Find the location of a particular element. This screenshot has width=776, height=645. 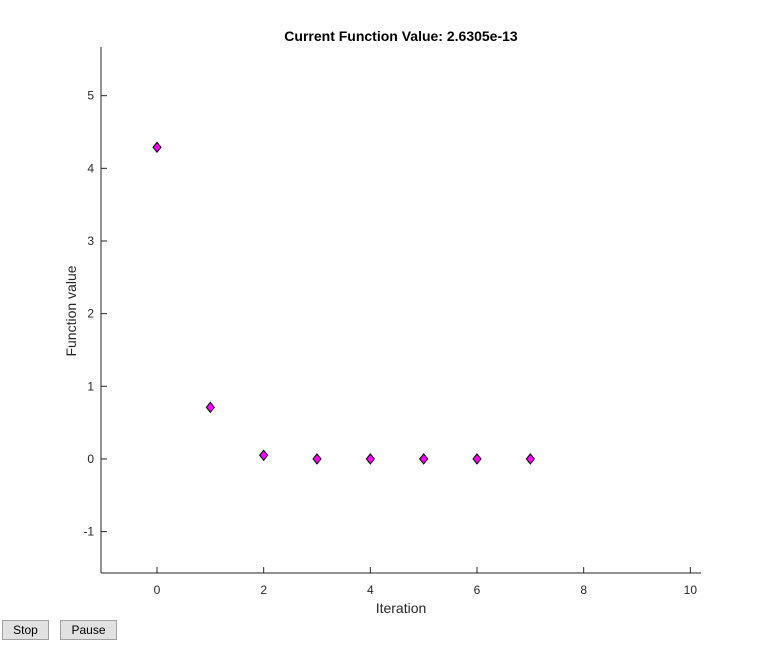

x-axis-ticks: 0 2 4 6 8 10 is located at coordinates (426, 582).